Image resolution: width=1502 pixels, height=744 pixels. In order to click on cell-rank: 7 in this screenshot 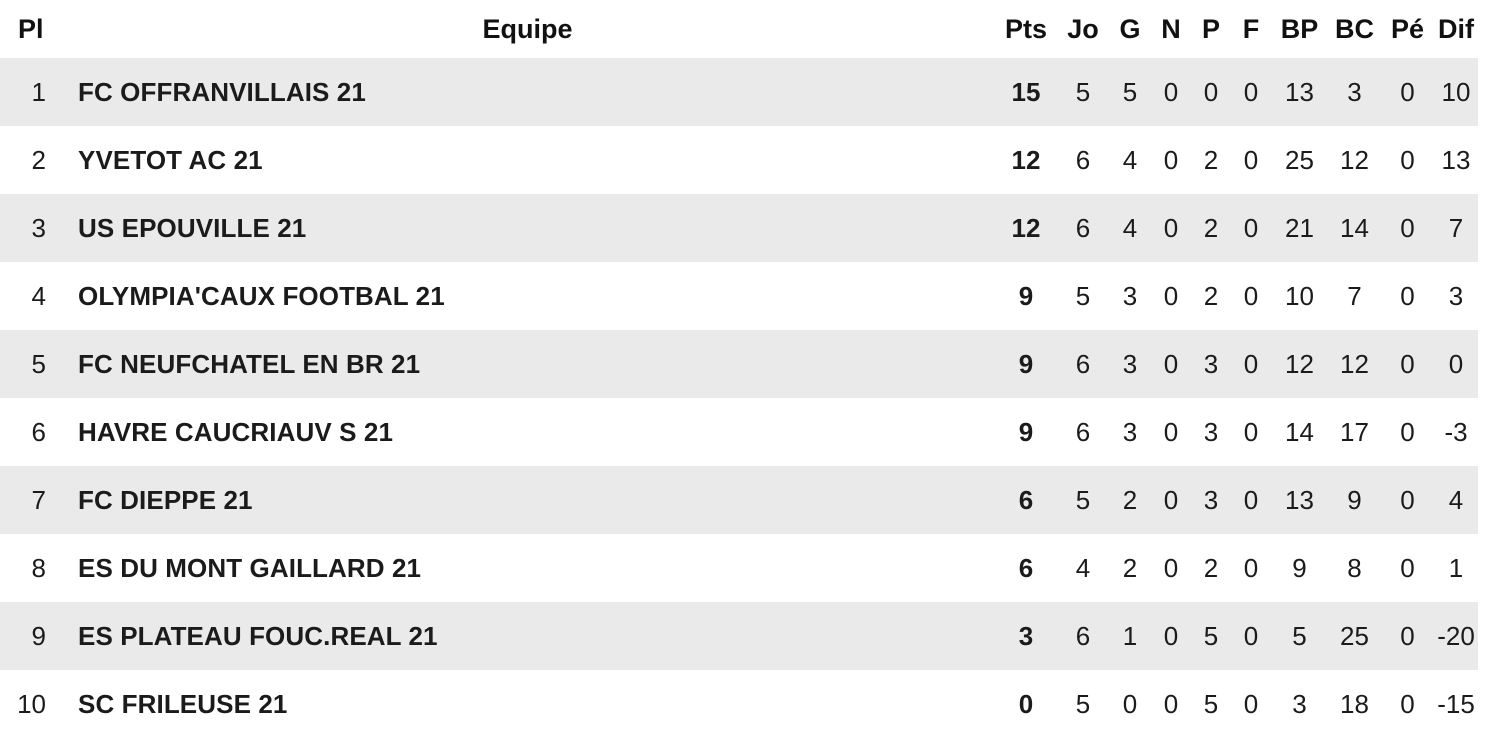, I will do `click(38, 499)`.